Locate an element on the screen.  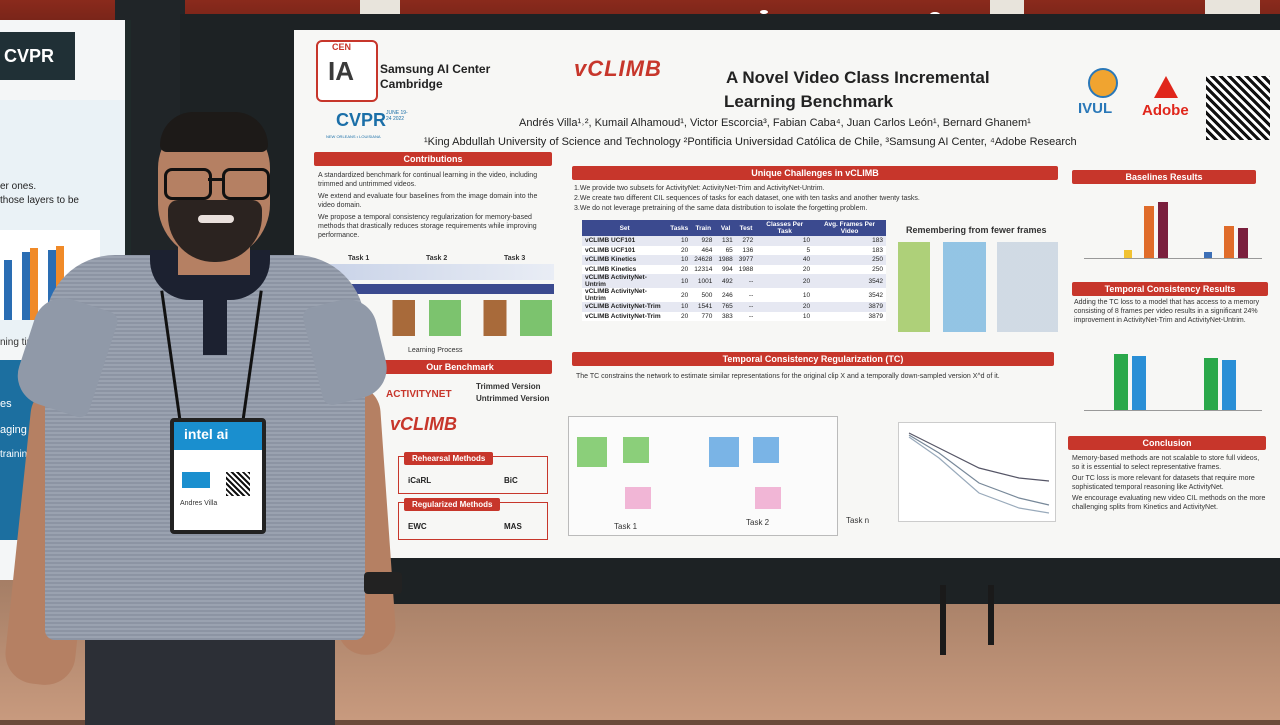
smile is located at coordinates (216, 219).